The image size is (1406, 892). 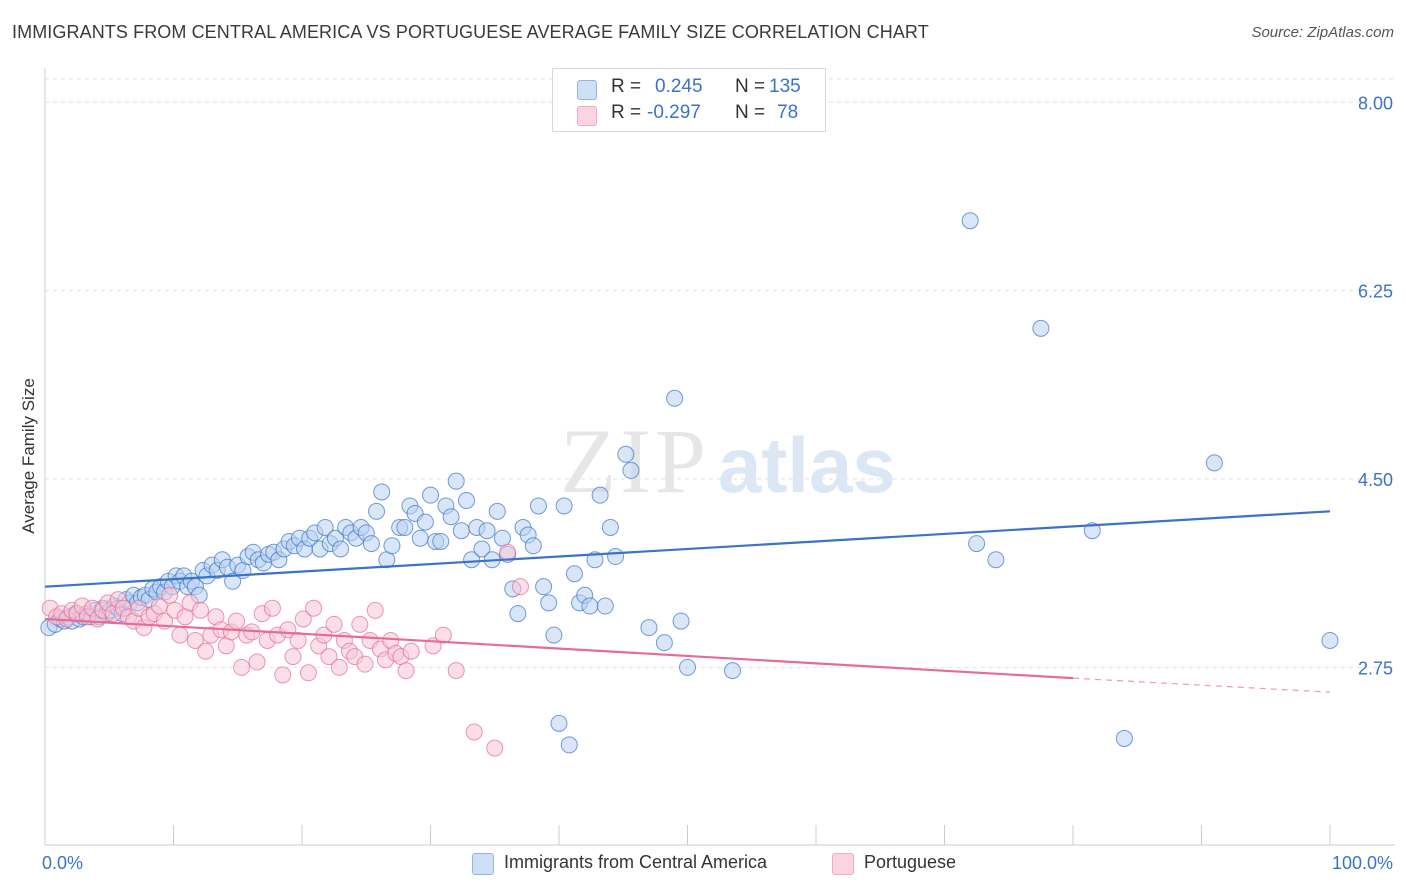 I want to click on trend-line-central-america, so click(x=687, y=549).